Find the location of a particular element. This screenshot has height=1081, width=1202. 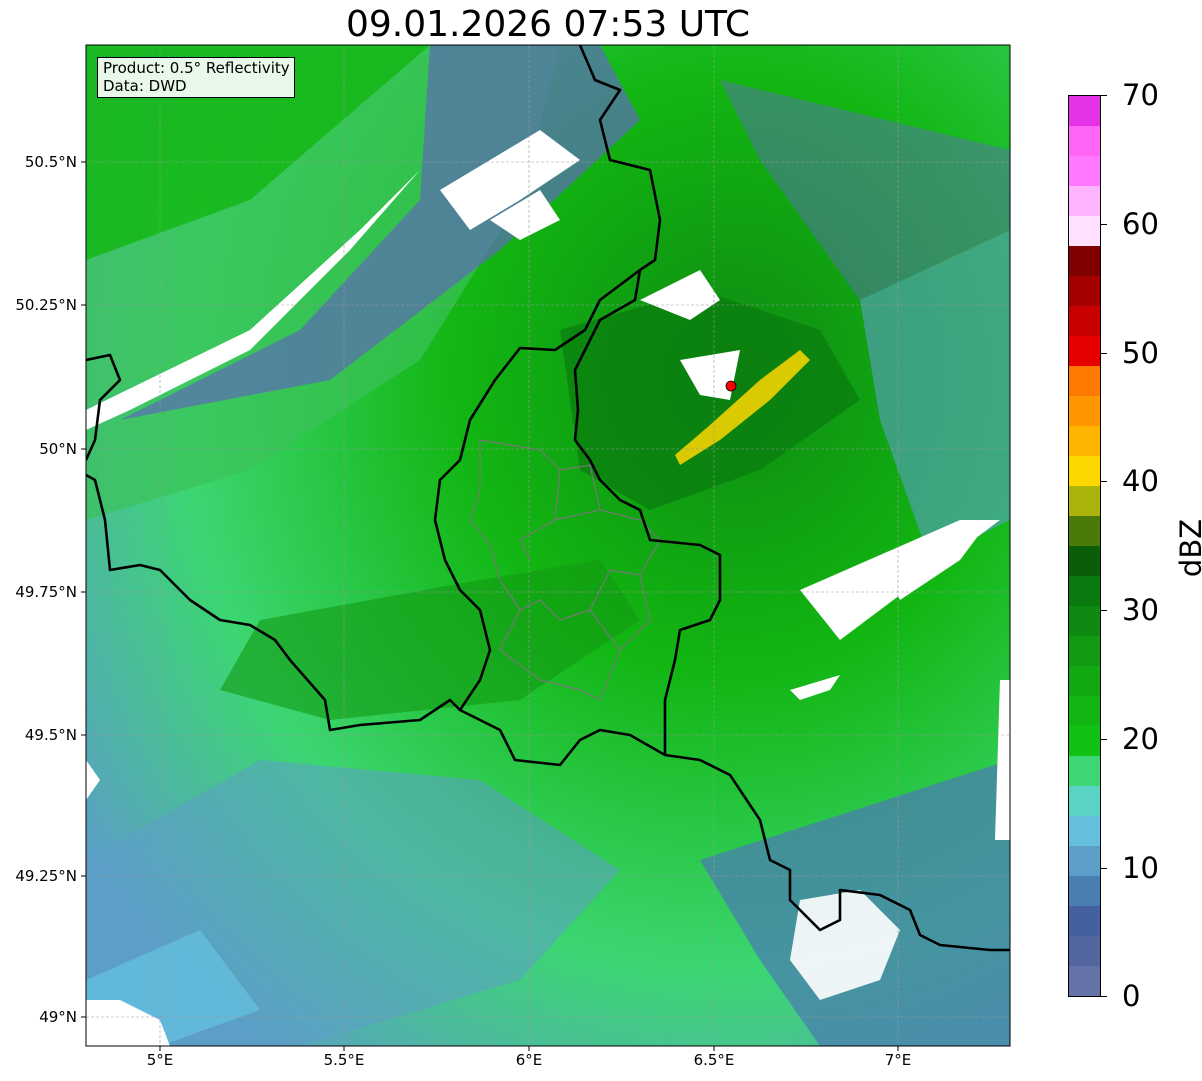

product-label: Product: 0.5° Reflectivity is located at coordinates (196, 68).